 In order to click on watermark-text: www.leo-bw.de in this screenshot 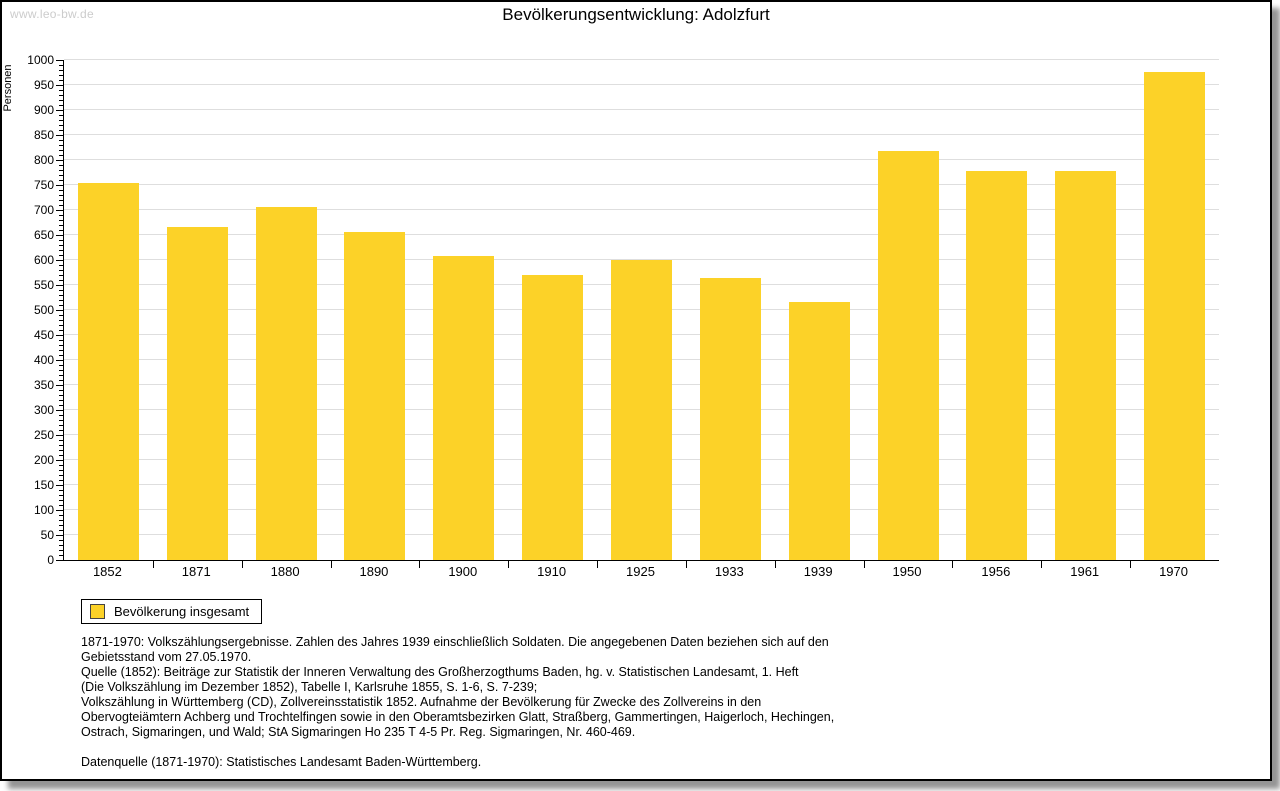, I will do `click(52, 14)`.